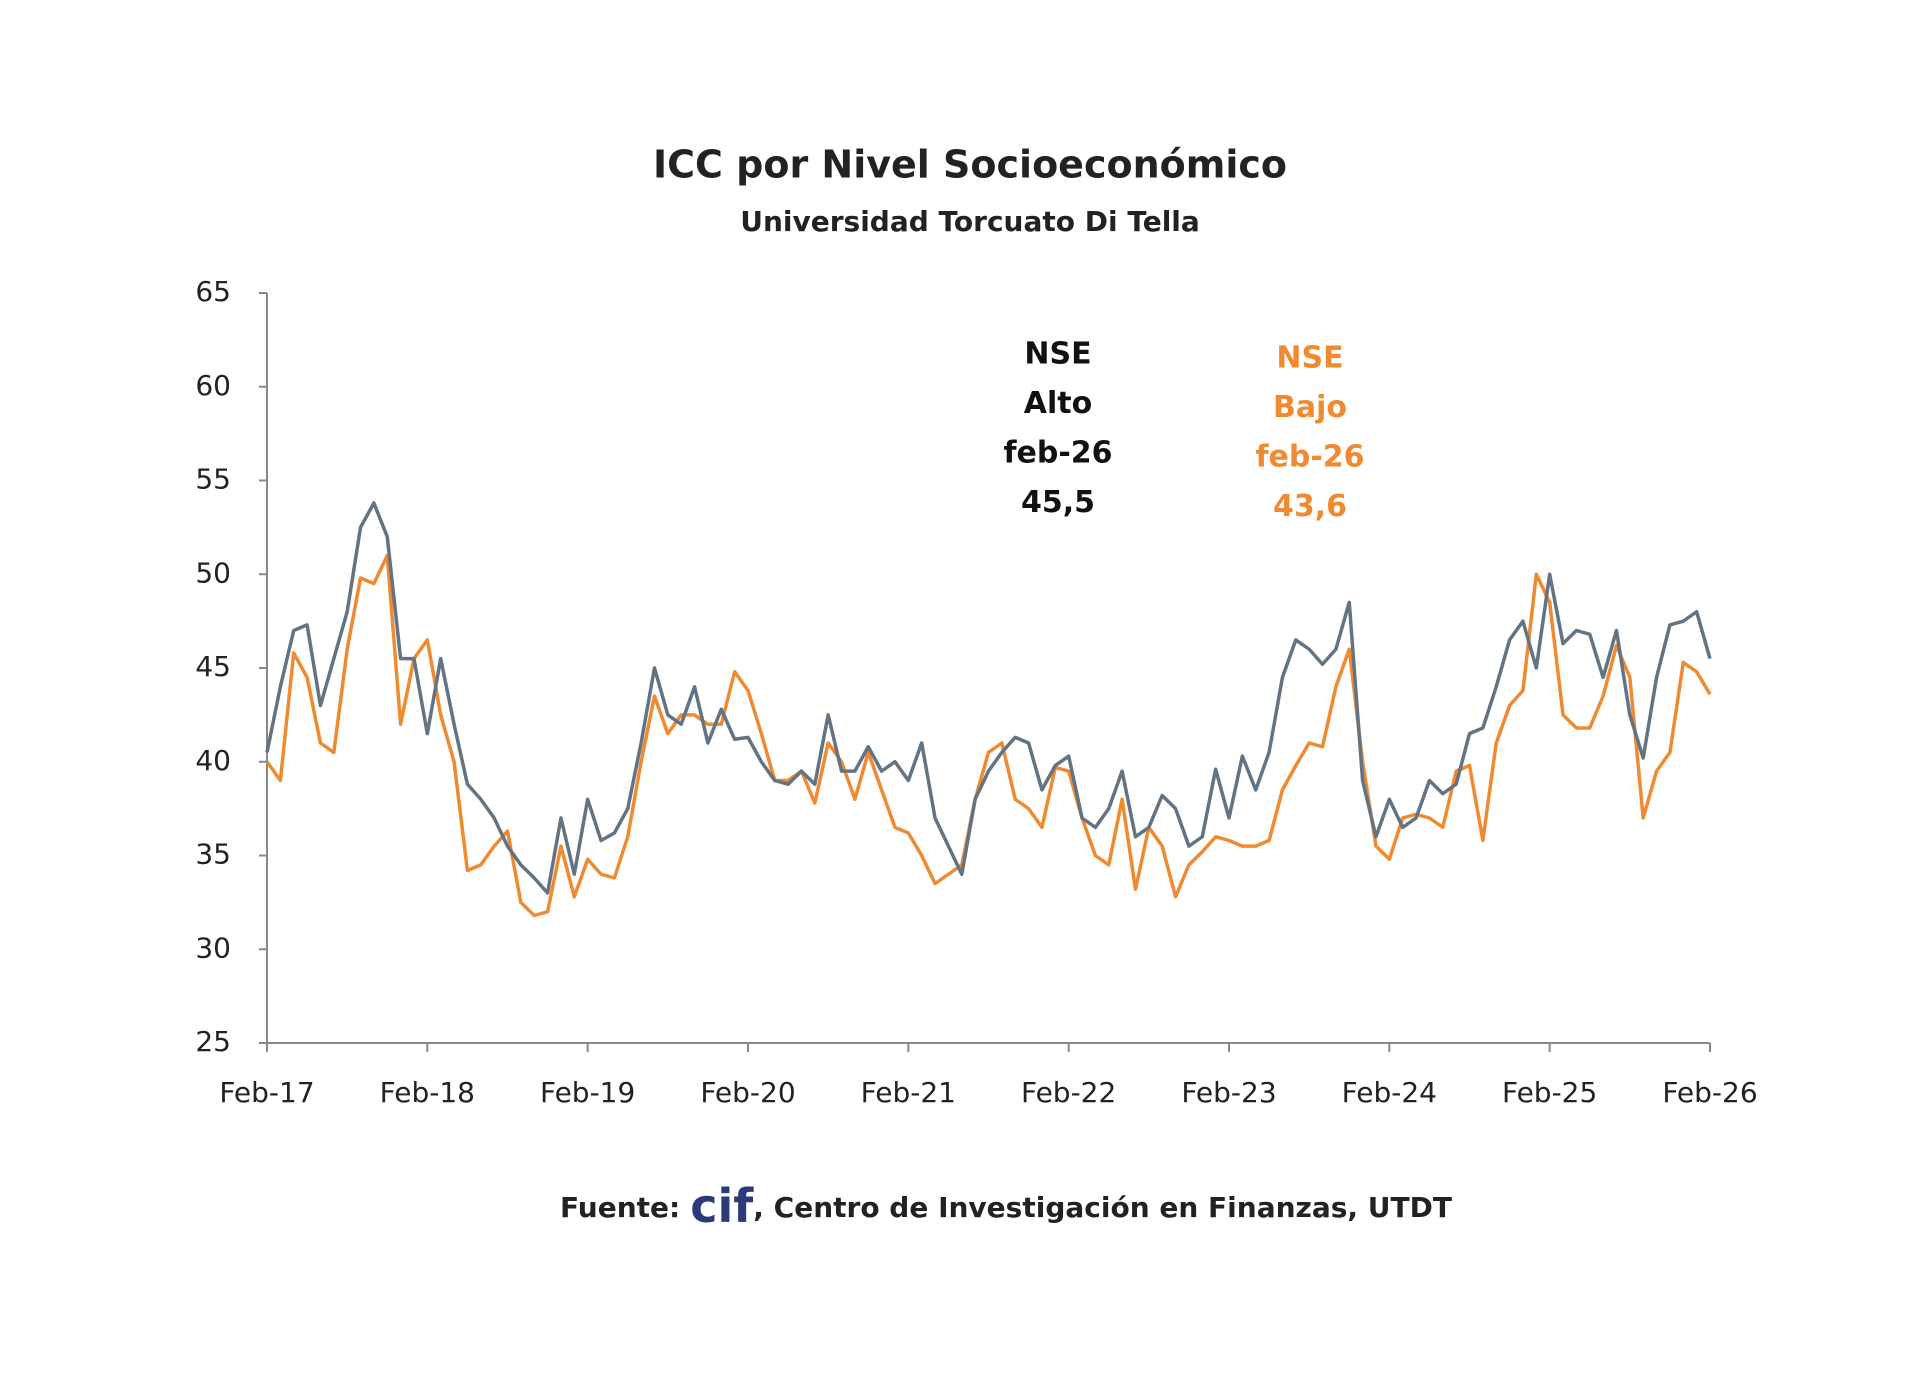 This screenshot has height=1396, width=1920. What do you see at coordinates (266, 1092) in the screenshot?
I see `x-tick-label: Feb-17` at bounding box center [266, 1092].